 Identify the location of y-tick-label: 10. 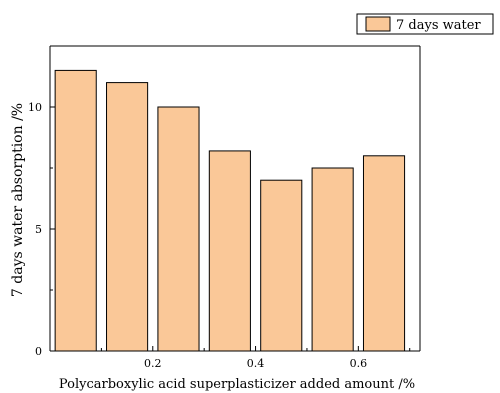
(35, 107).